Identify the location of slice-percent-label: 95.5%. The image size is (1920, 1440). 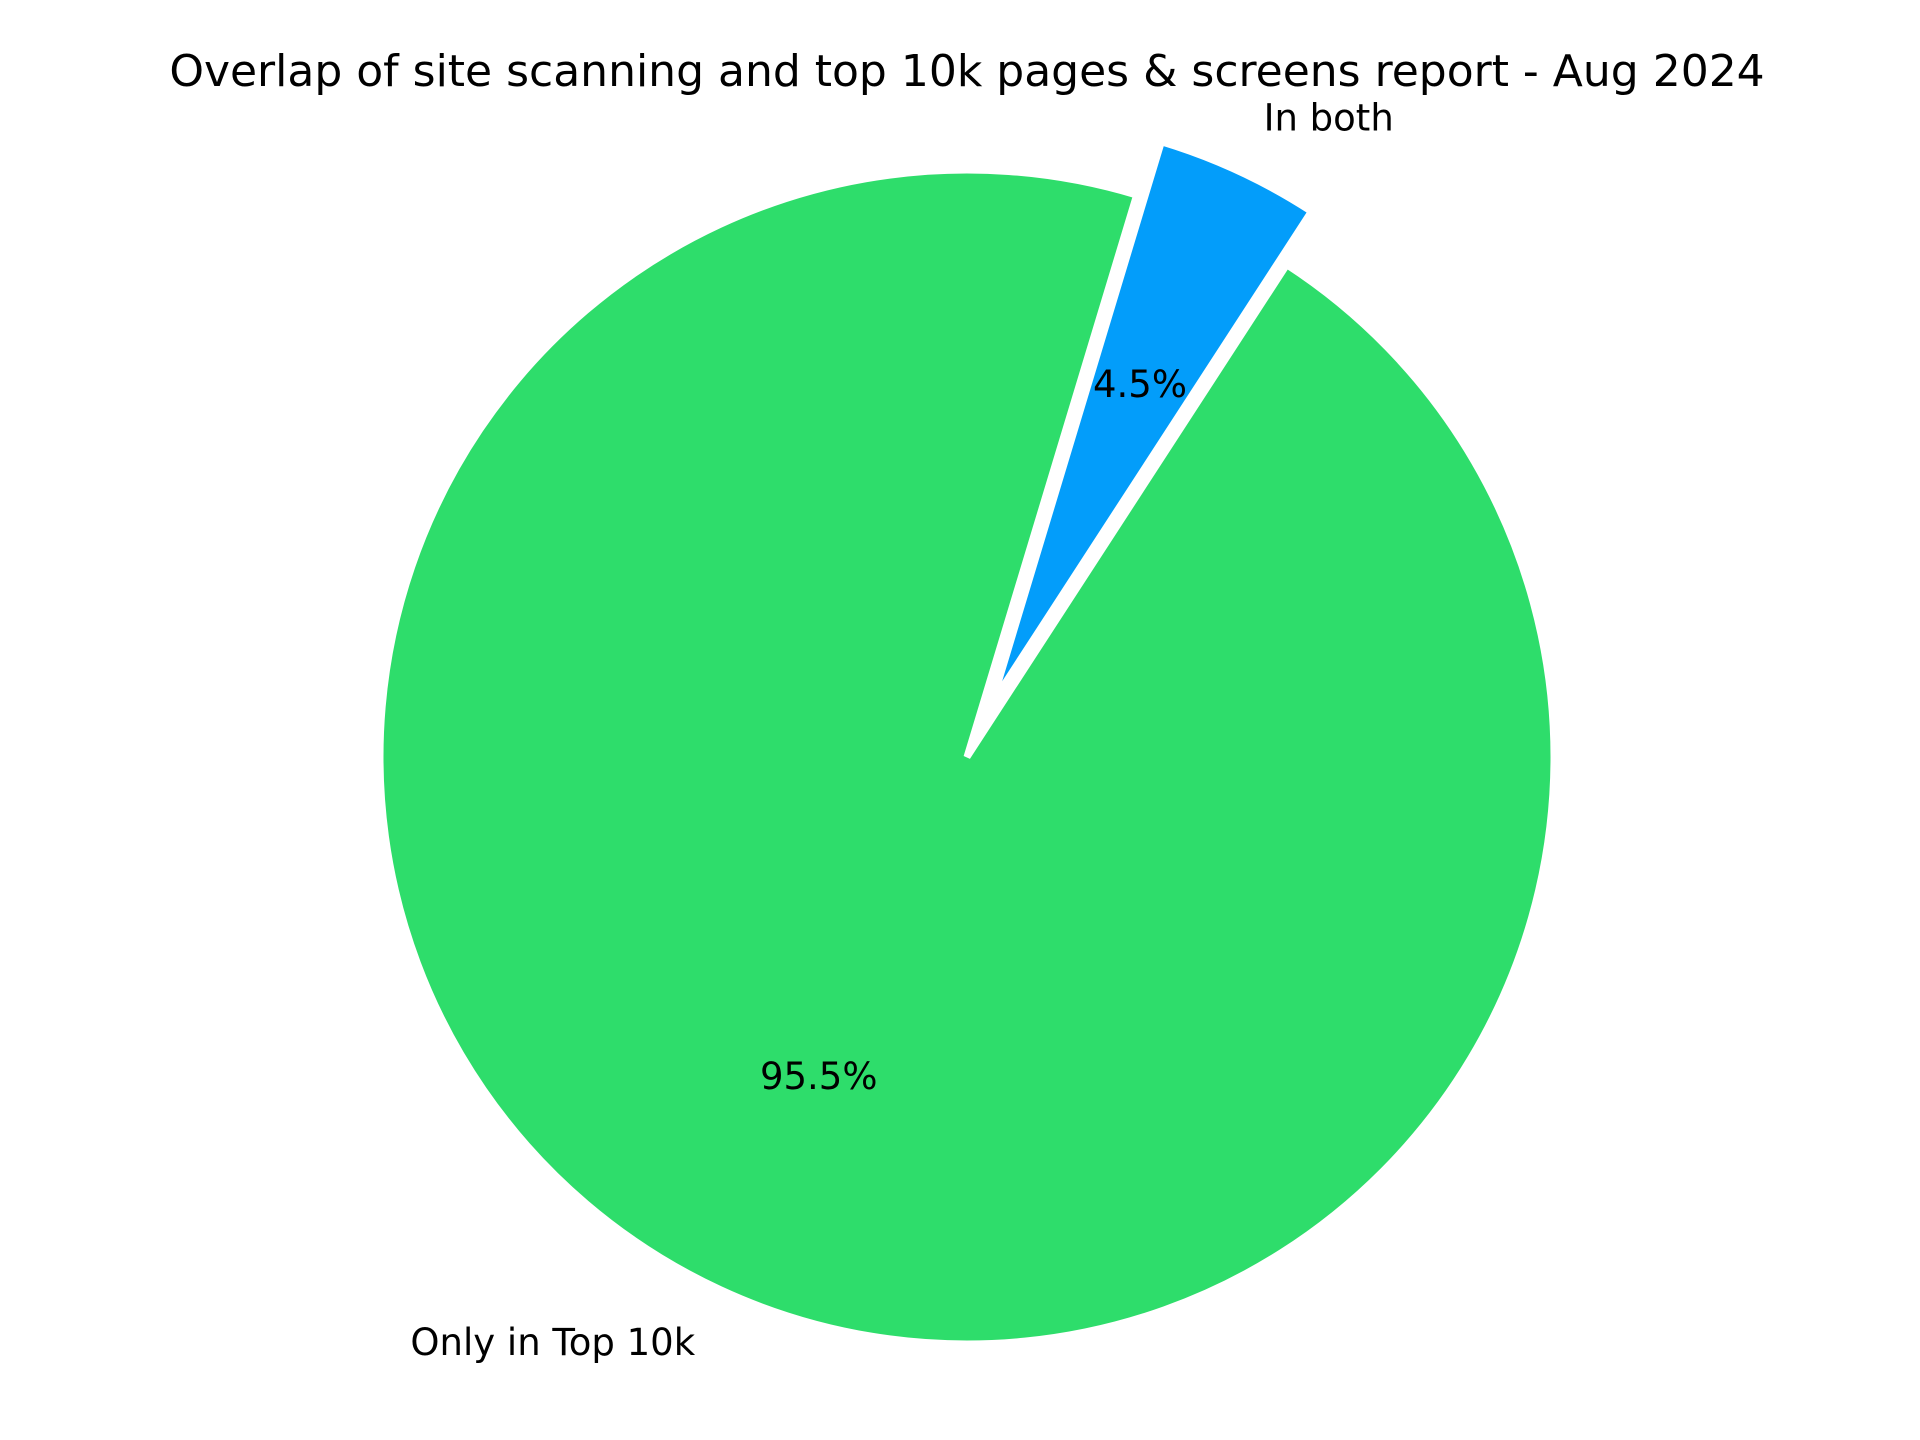
(819, 1076).